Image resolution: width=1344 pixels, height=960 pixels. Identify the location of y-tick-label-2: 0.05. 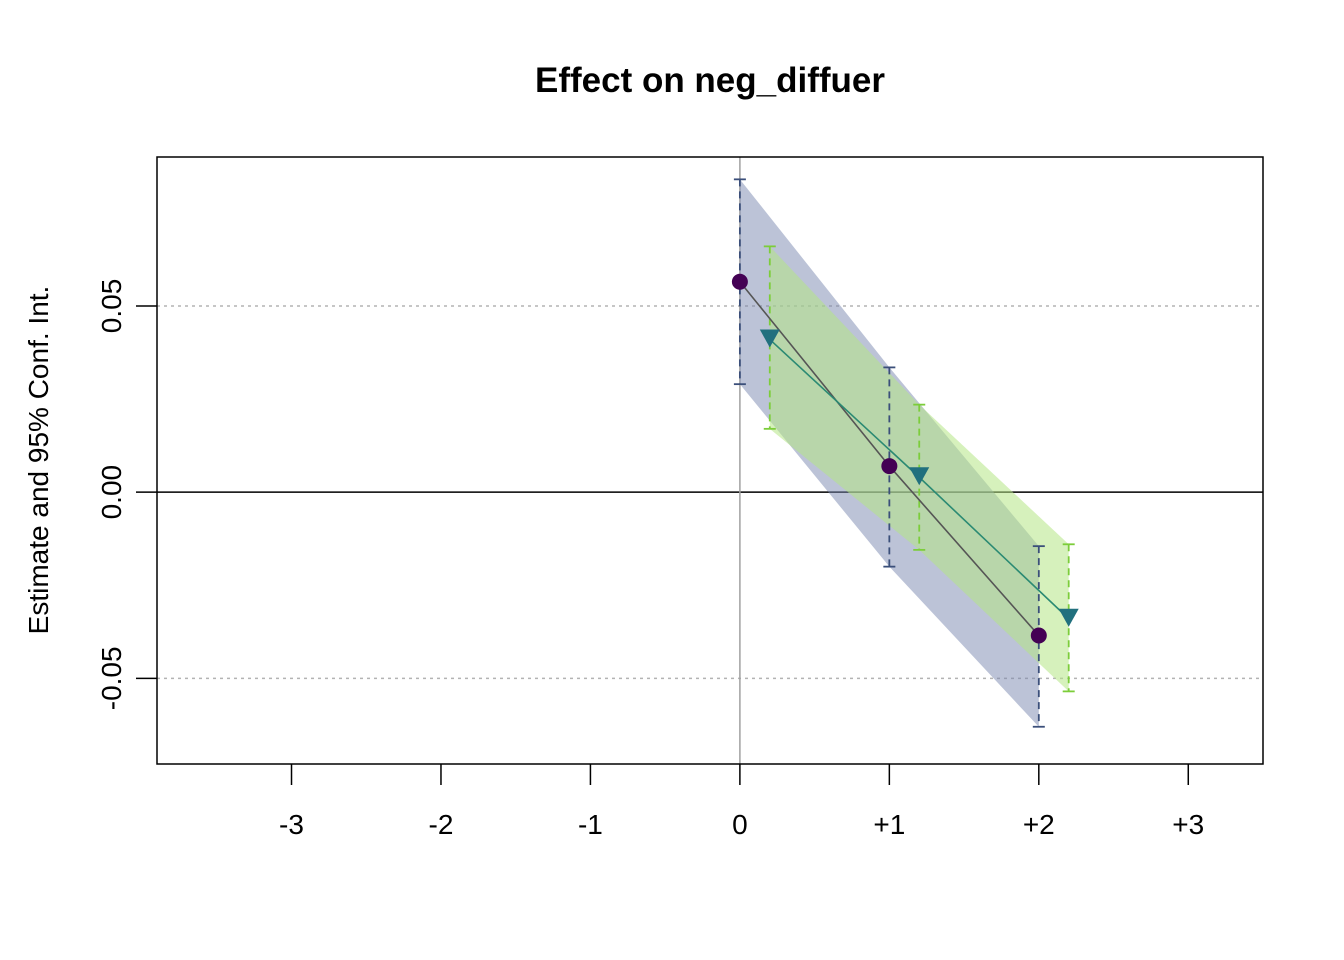
(111, 306).